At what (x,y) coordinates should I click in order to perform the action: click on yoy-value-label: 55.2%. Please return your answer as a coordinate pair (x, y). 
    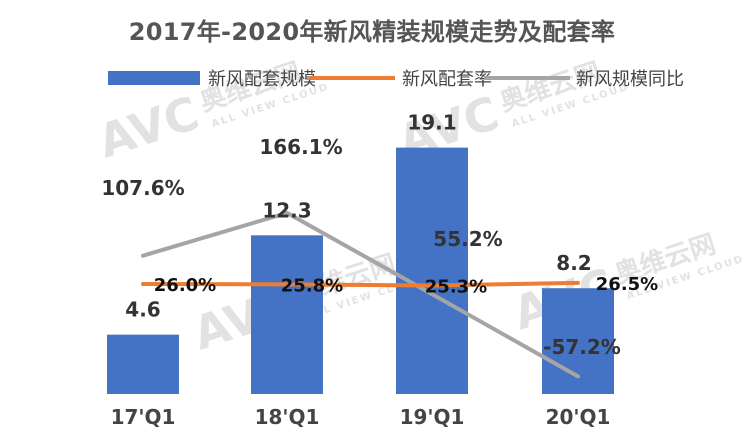
    Looking at the image, I should click on (467, 239).